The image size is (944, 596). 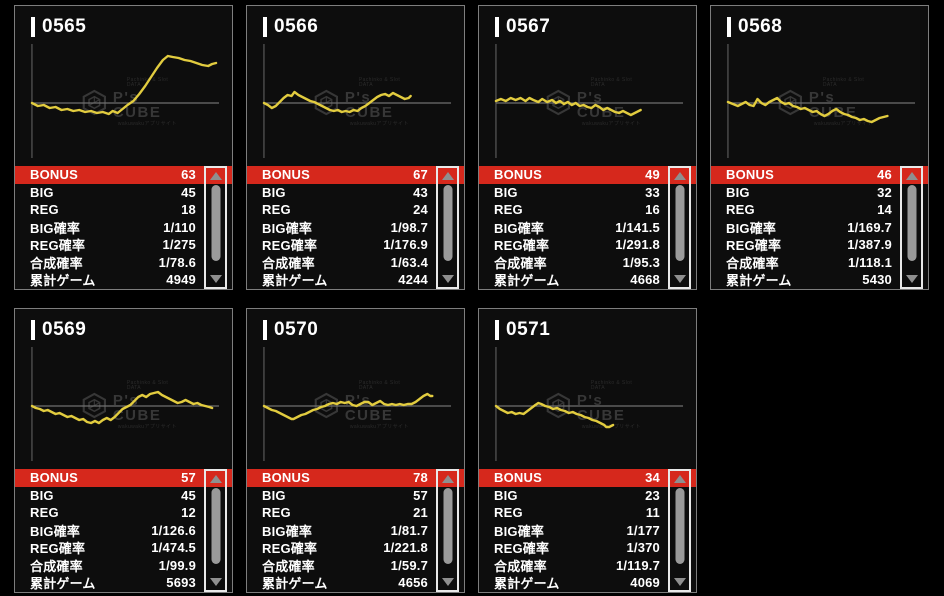 What do you see at coordinates (587, 513) in the screenshot?
I see `table-row-reg: REG 11` at bounding box center [587, 513].